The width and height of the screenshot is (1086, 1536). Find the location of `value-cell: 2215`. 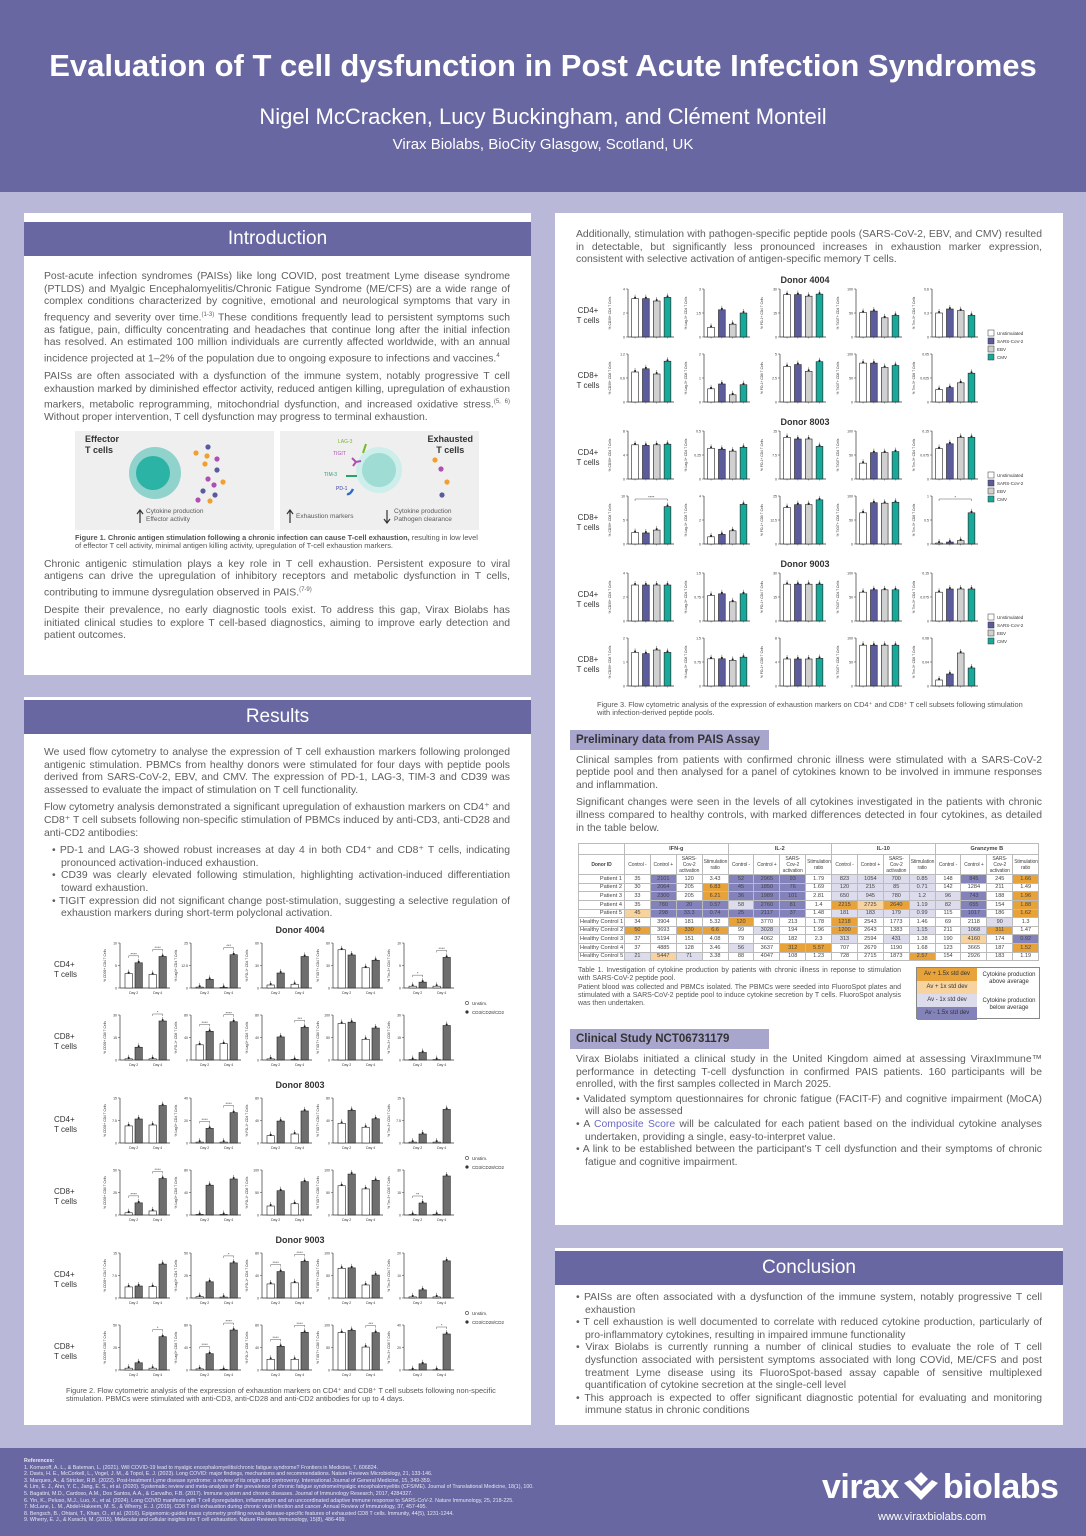

value-cell: 2215 is located at coordinates (844, 904).